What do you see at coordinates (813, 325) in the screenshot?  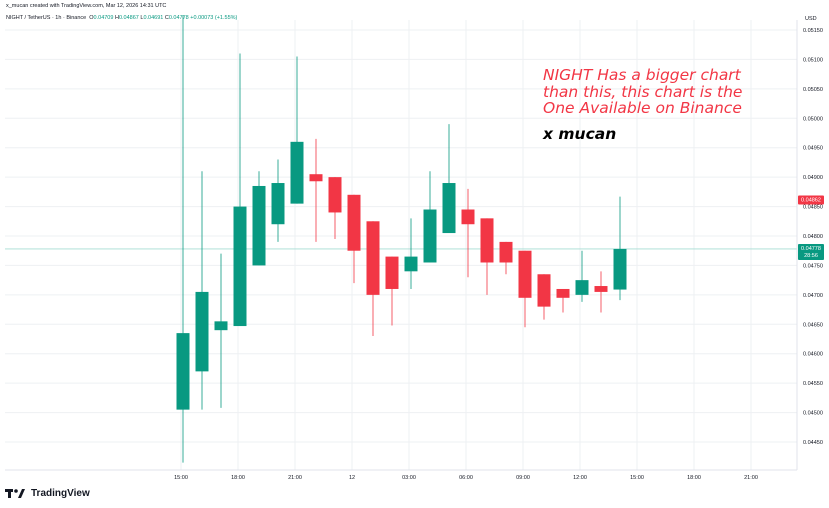 I see `y-tick-label: 0.04650` at bounding box center [813, 325].